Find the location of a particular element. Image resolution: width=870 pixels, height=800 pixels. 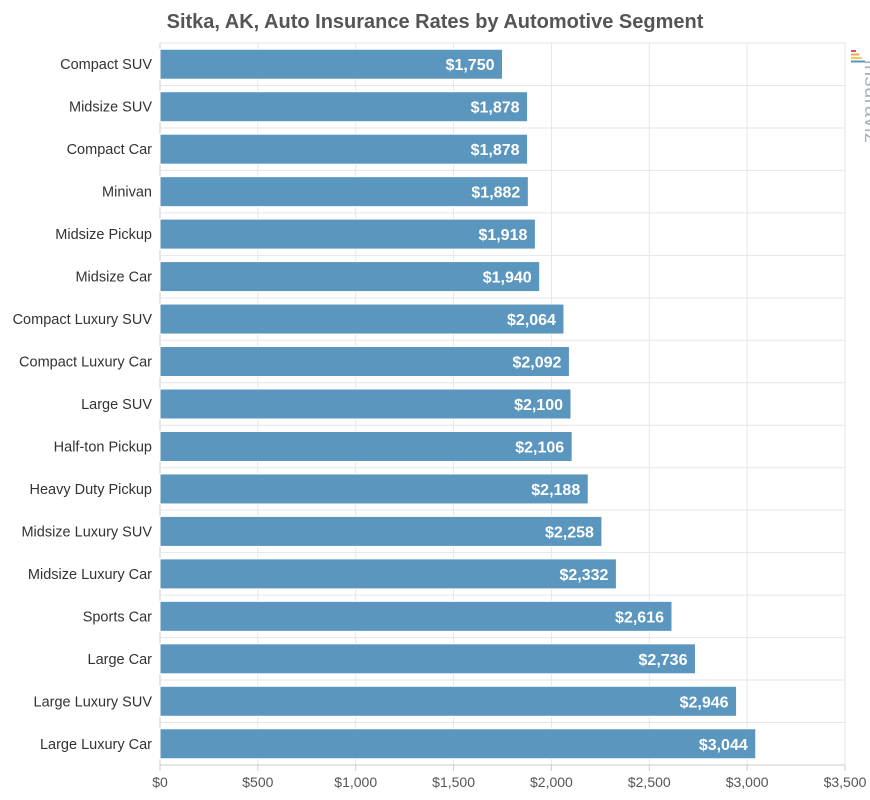

bar-value-label: $2,258 is located at coordinates (569, 532).